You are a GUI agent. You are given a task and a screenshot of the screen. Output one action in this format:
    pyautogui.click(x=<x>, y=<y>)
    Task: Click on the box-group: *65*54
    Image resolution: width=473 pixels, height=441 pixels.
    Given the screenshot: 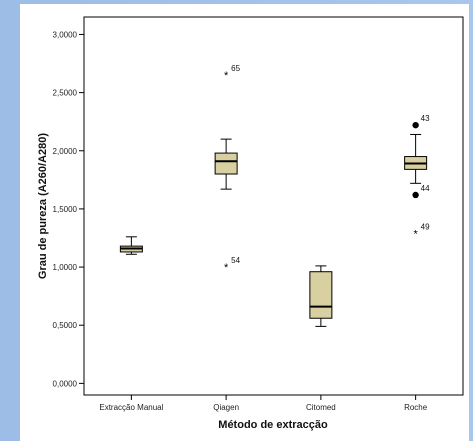 What is the action you would take?
    pyautogui.click(x=227, y=169)
    